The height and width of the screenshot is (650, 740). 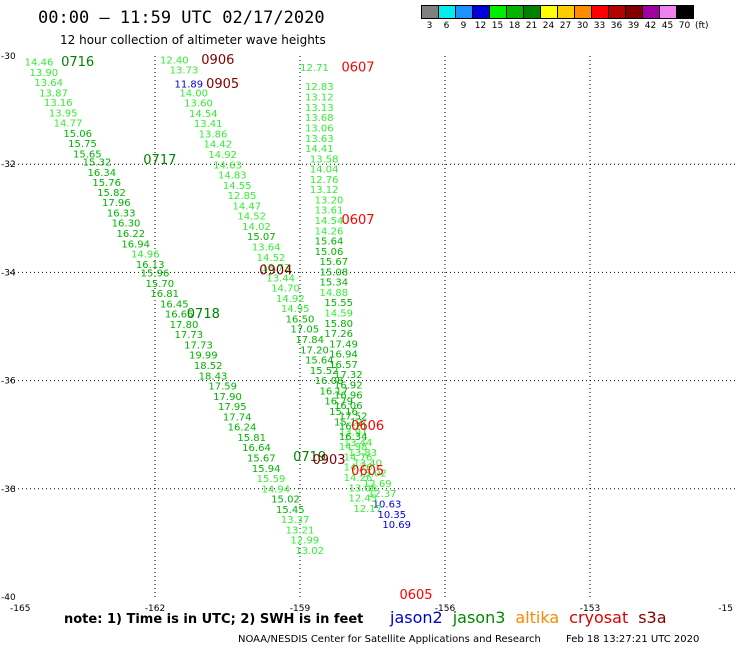 I want to click on wave-height-point: 15.45, so click(x=290, y=510).